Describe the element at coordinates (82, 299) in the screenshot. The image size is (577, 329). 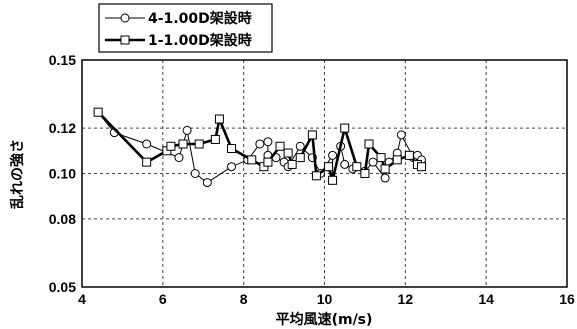
I see `x-tick-label: 4` at that location.